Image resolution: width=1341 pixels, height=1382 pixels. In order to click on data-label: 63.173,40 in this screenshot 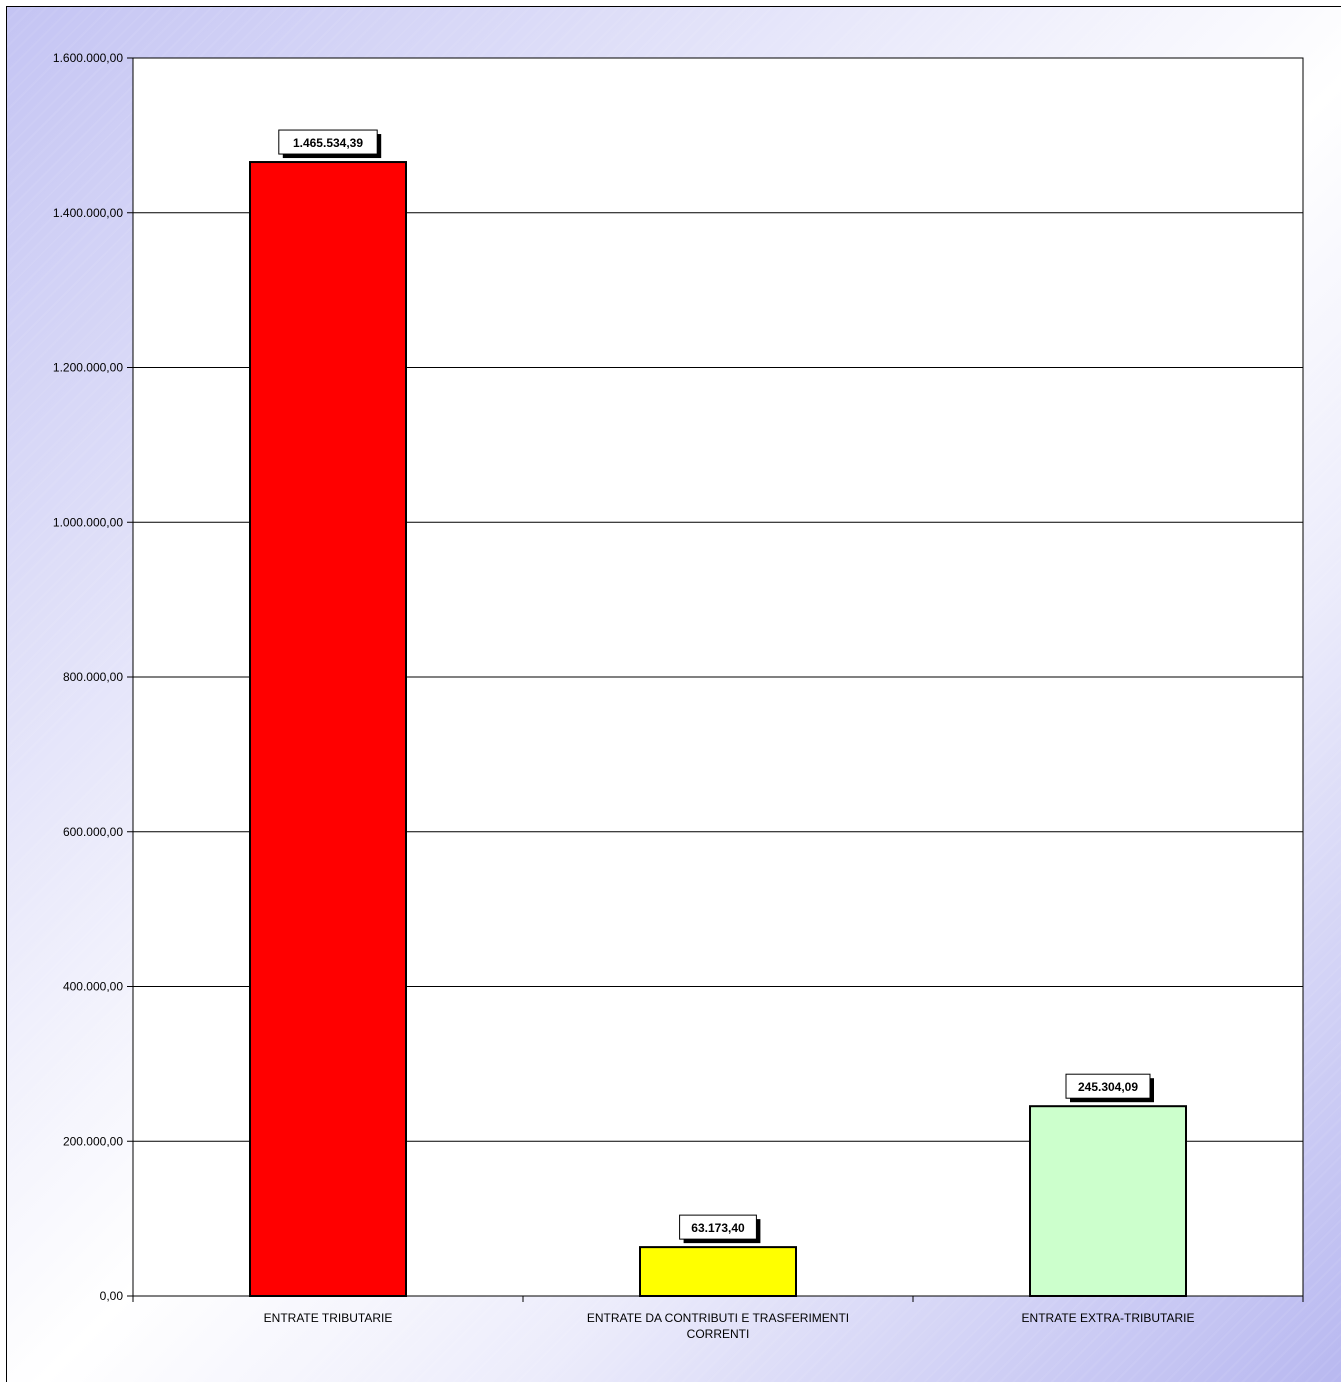, I will do `click(718, 1228)`.